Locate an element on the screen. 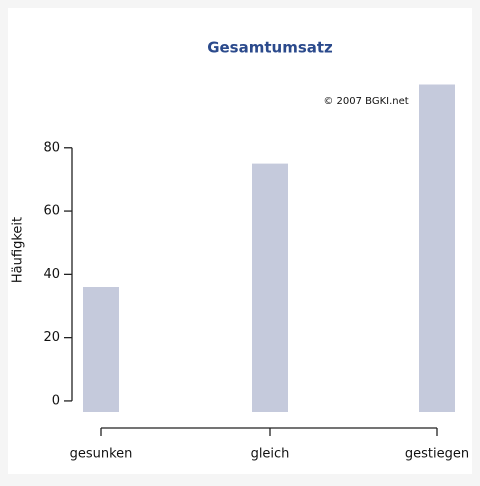  y-tick-label: 20 is located at coordinates (51, 337).